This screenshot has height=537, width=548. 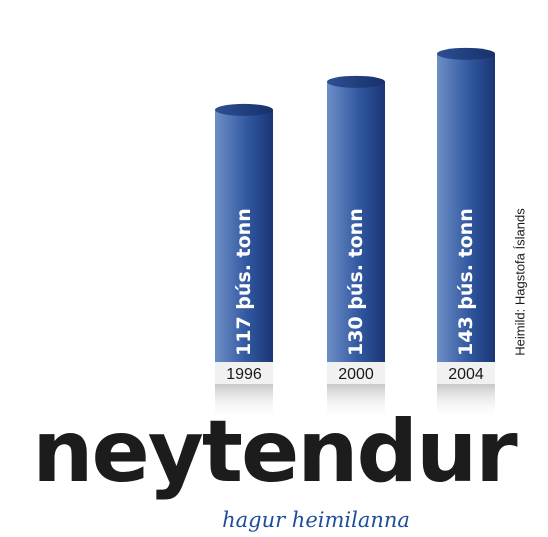 I want to click on bar-cap-2000, so click(x=356, y=81).